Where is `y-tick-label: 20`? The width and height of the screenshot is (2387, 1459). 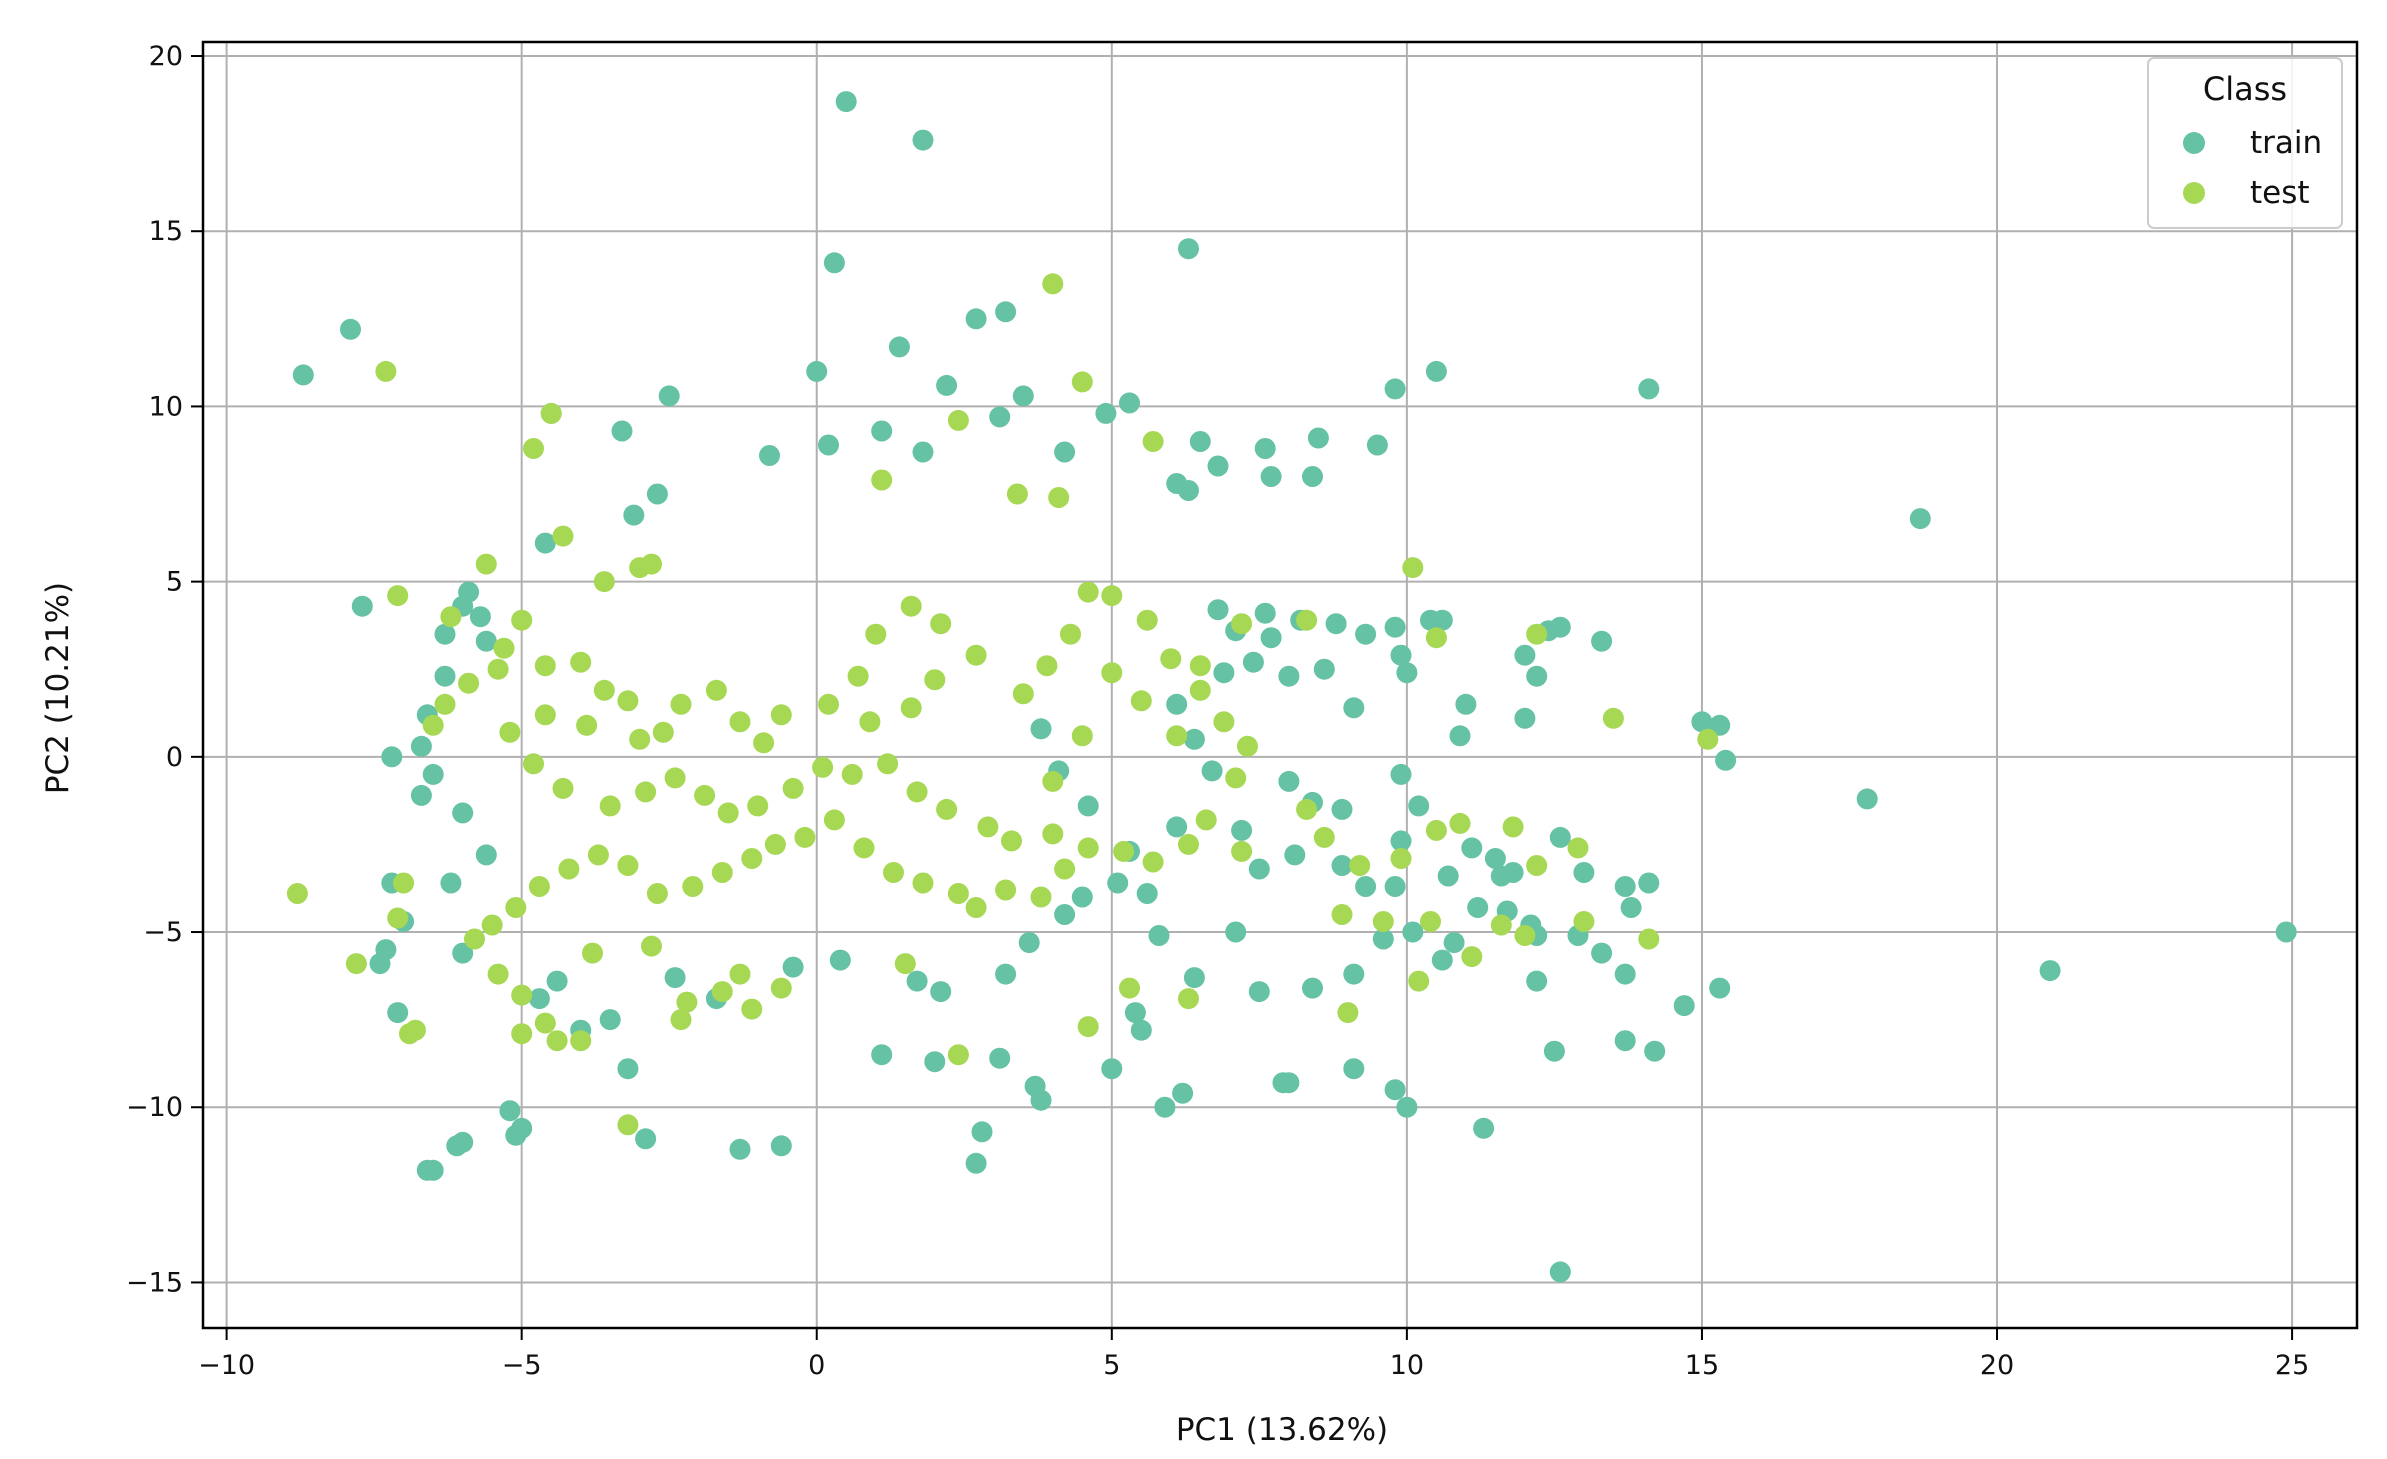
y-tick-label: 20 is located at coordinates (166, 56).